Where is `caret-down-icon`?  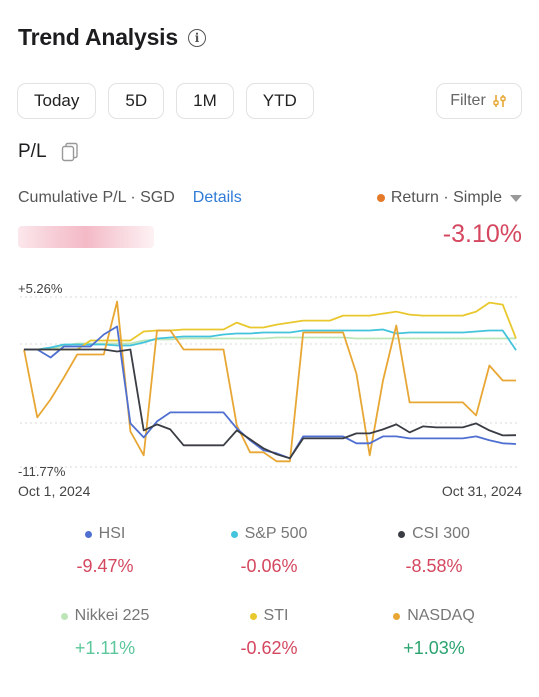
caret-down-icon is located at coordinates (516, 198).